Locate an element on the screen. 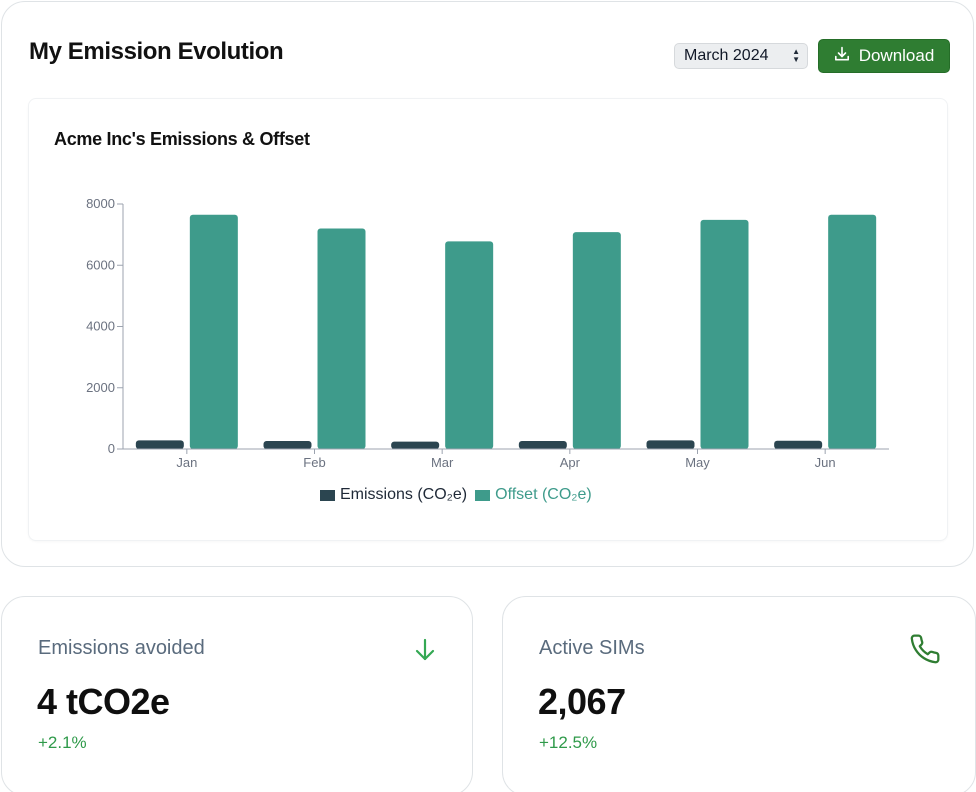 The image size is (976, 792). x-tick-label: Mar is located at coordinates (442, 462).